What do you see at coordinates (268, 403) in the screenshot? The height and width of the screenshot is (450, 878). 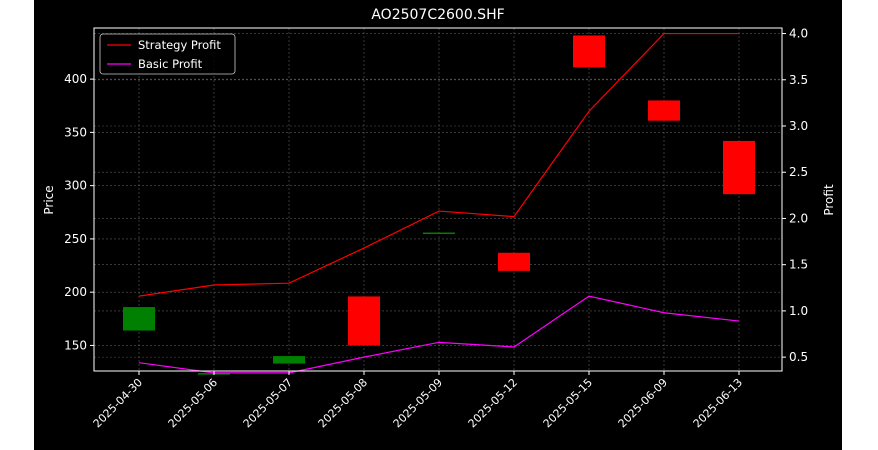 I see `x-tick-label: 2025-05-07` at bounding box center [268, 403].